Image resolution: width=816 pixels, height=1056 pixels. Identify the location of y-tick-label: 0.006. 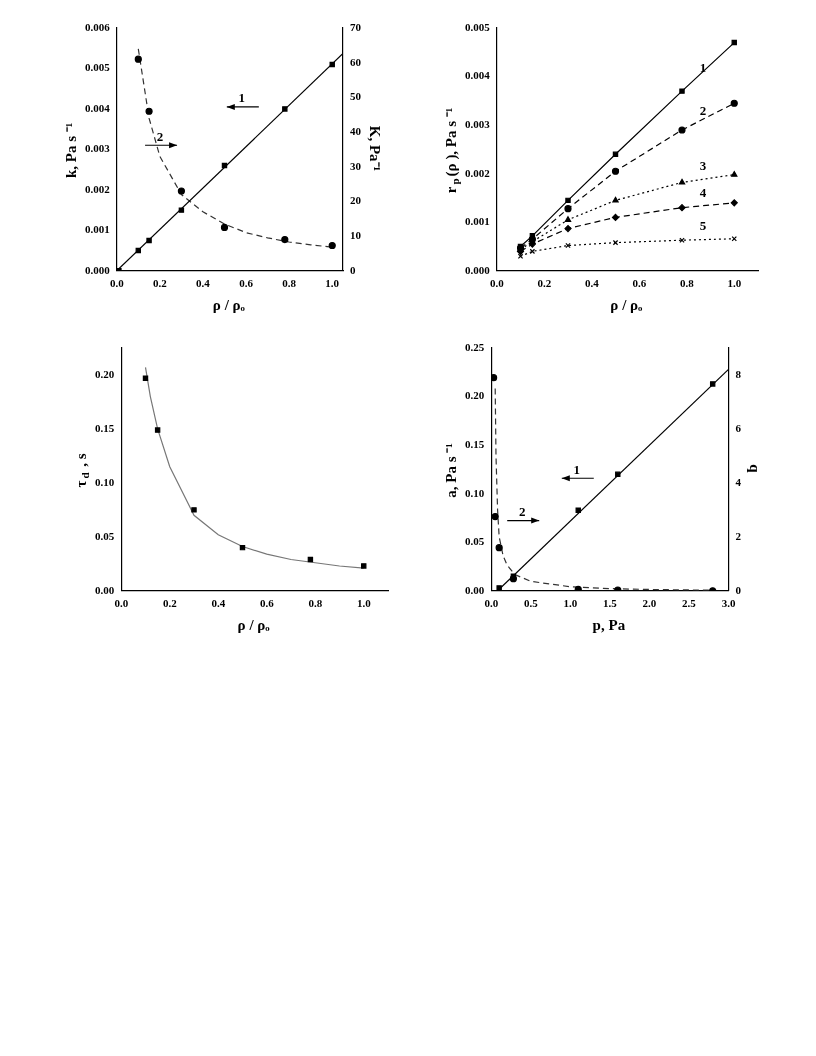
(98, 26).